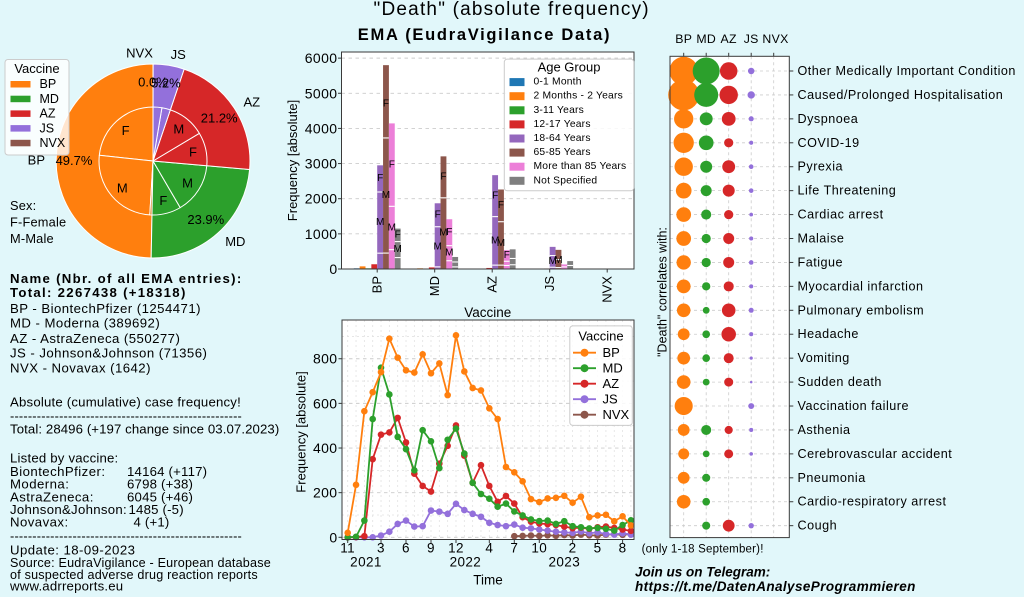 This screenshot has width=1024, height=597. I want to click on svg-text: 4000, so click(321, 128).